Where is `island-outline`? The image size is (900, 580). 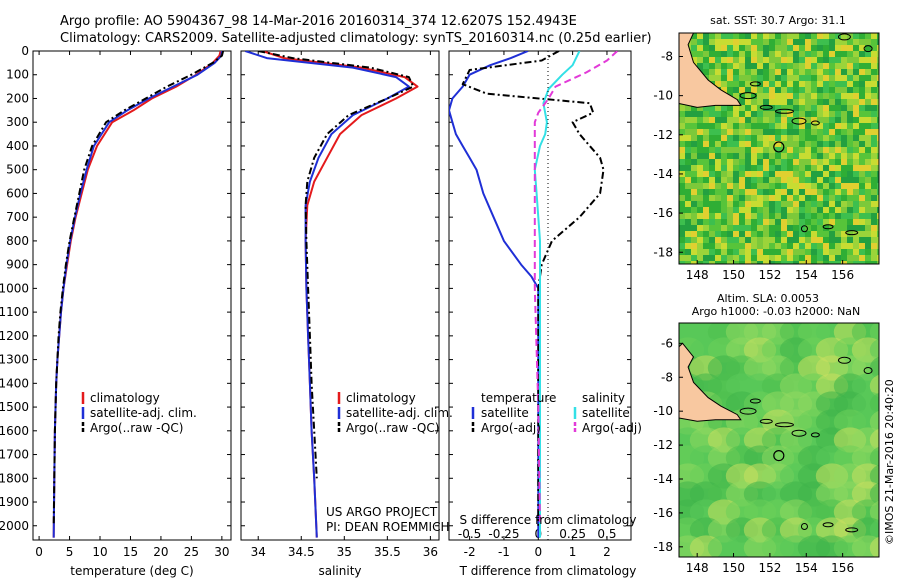 island-outline is located at coordinates (868, 370).